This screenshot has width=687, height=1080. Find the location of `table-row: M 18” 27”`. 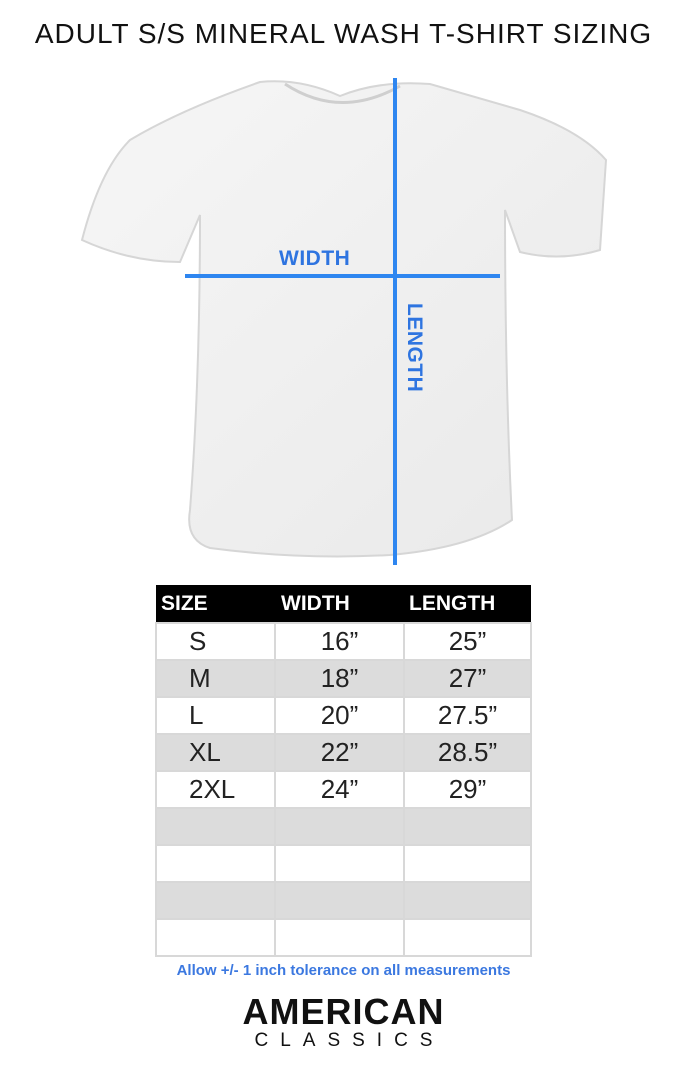

table-row: M 18” 27” is located at coordinates (343, 678).